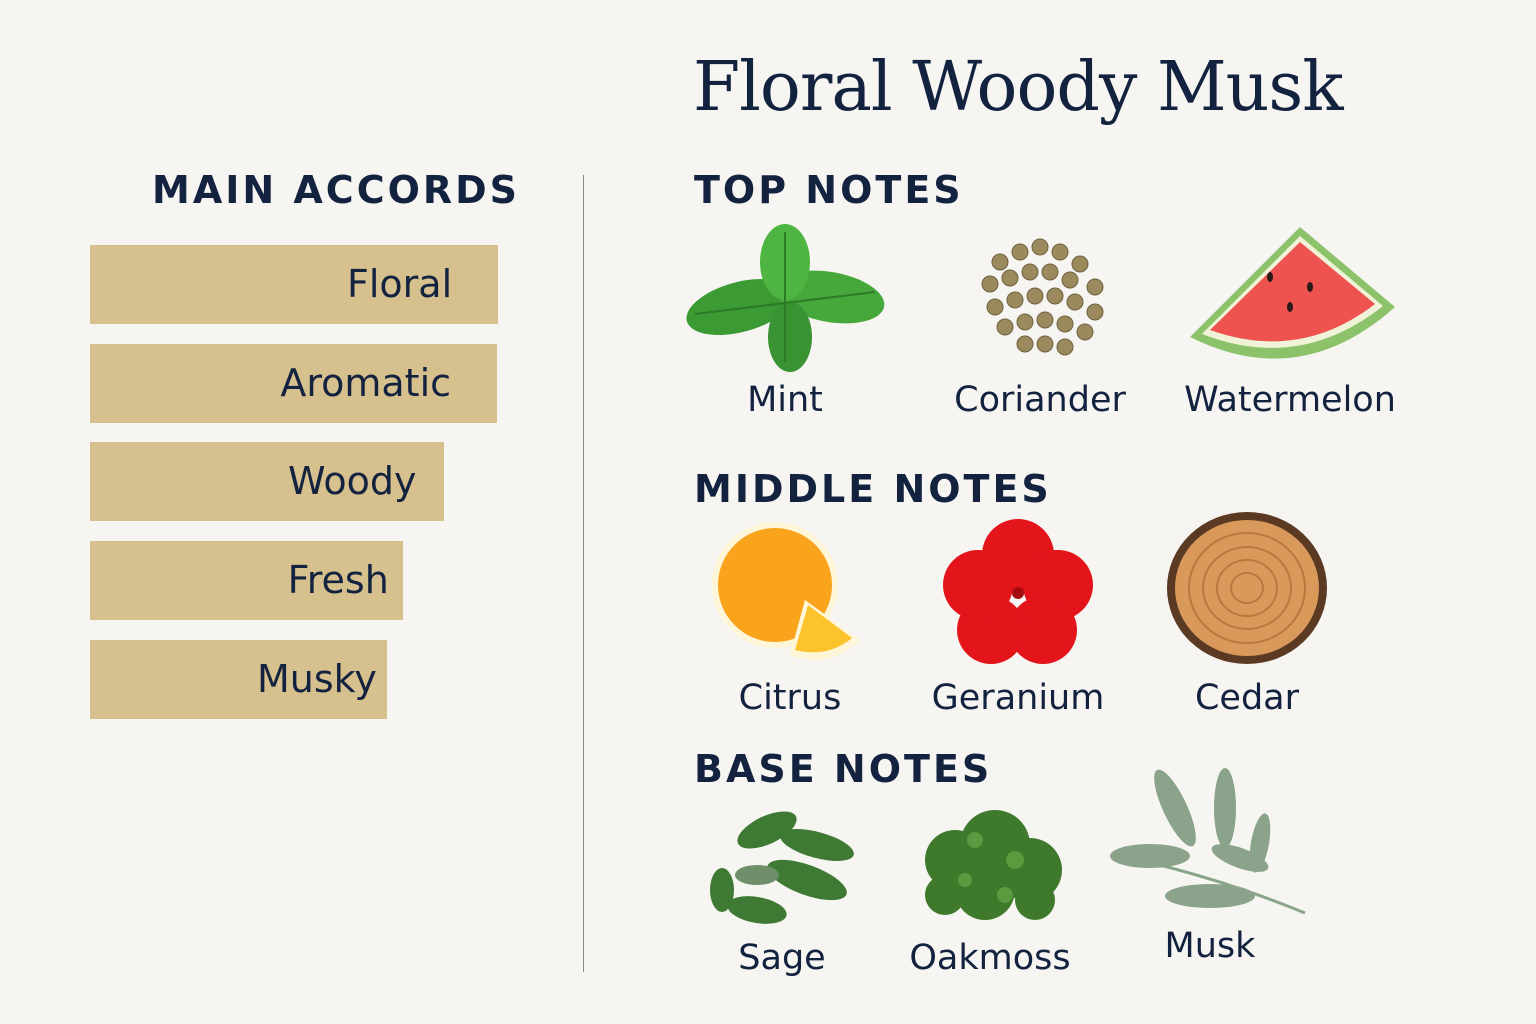 The height and width of the screenshot is (1024, 1536). I want to click on note-cedar: Cedar, so click(1247, 614).